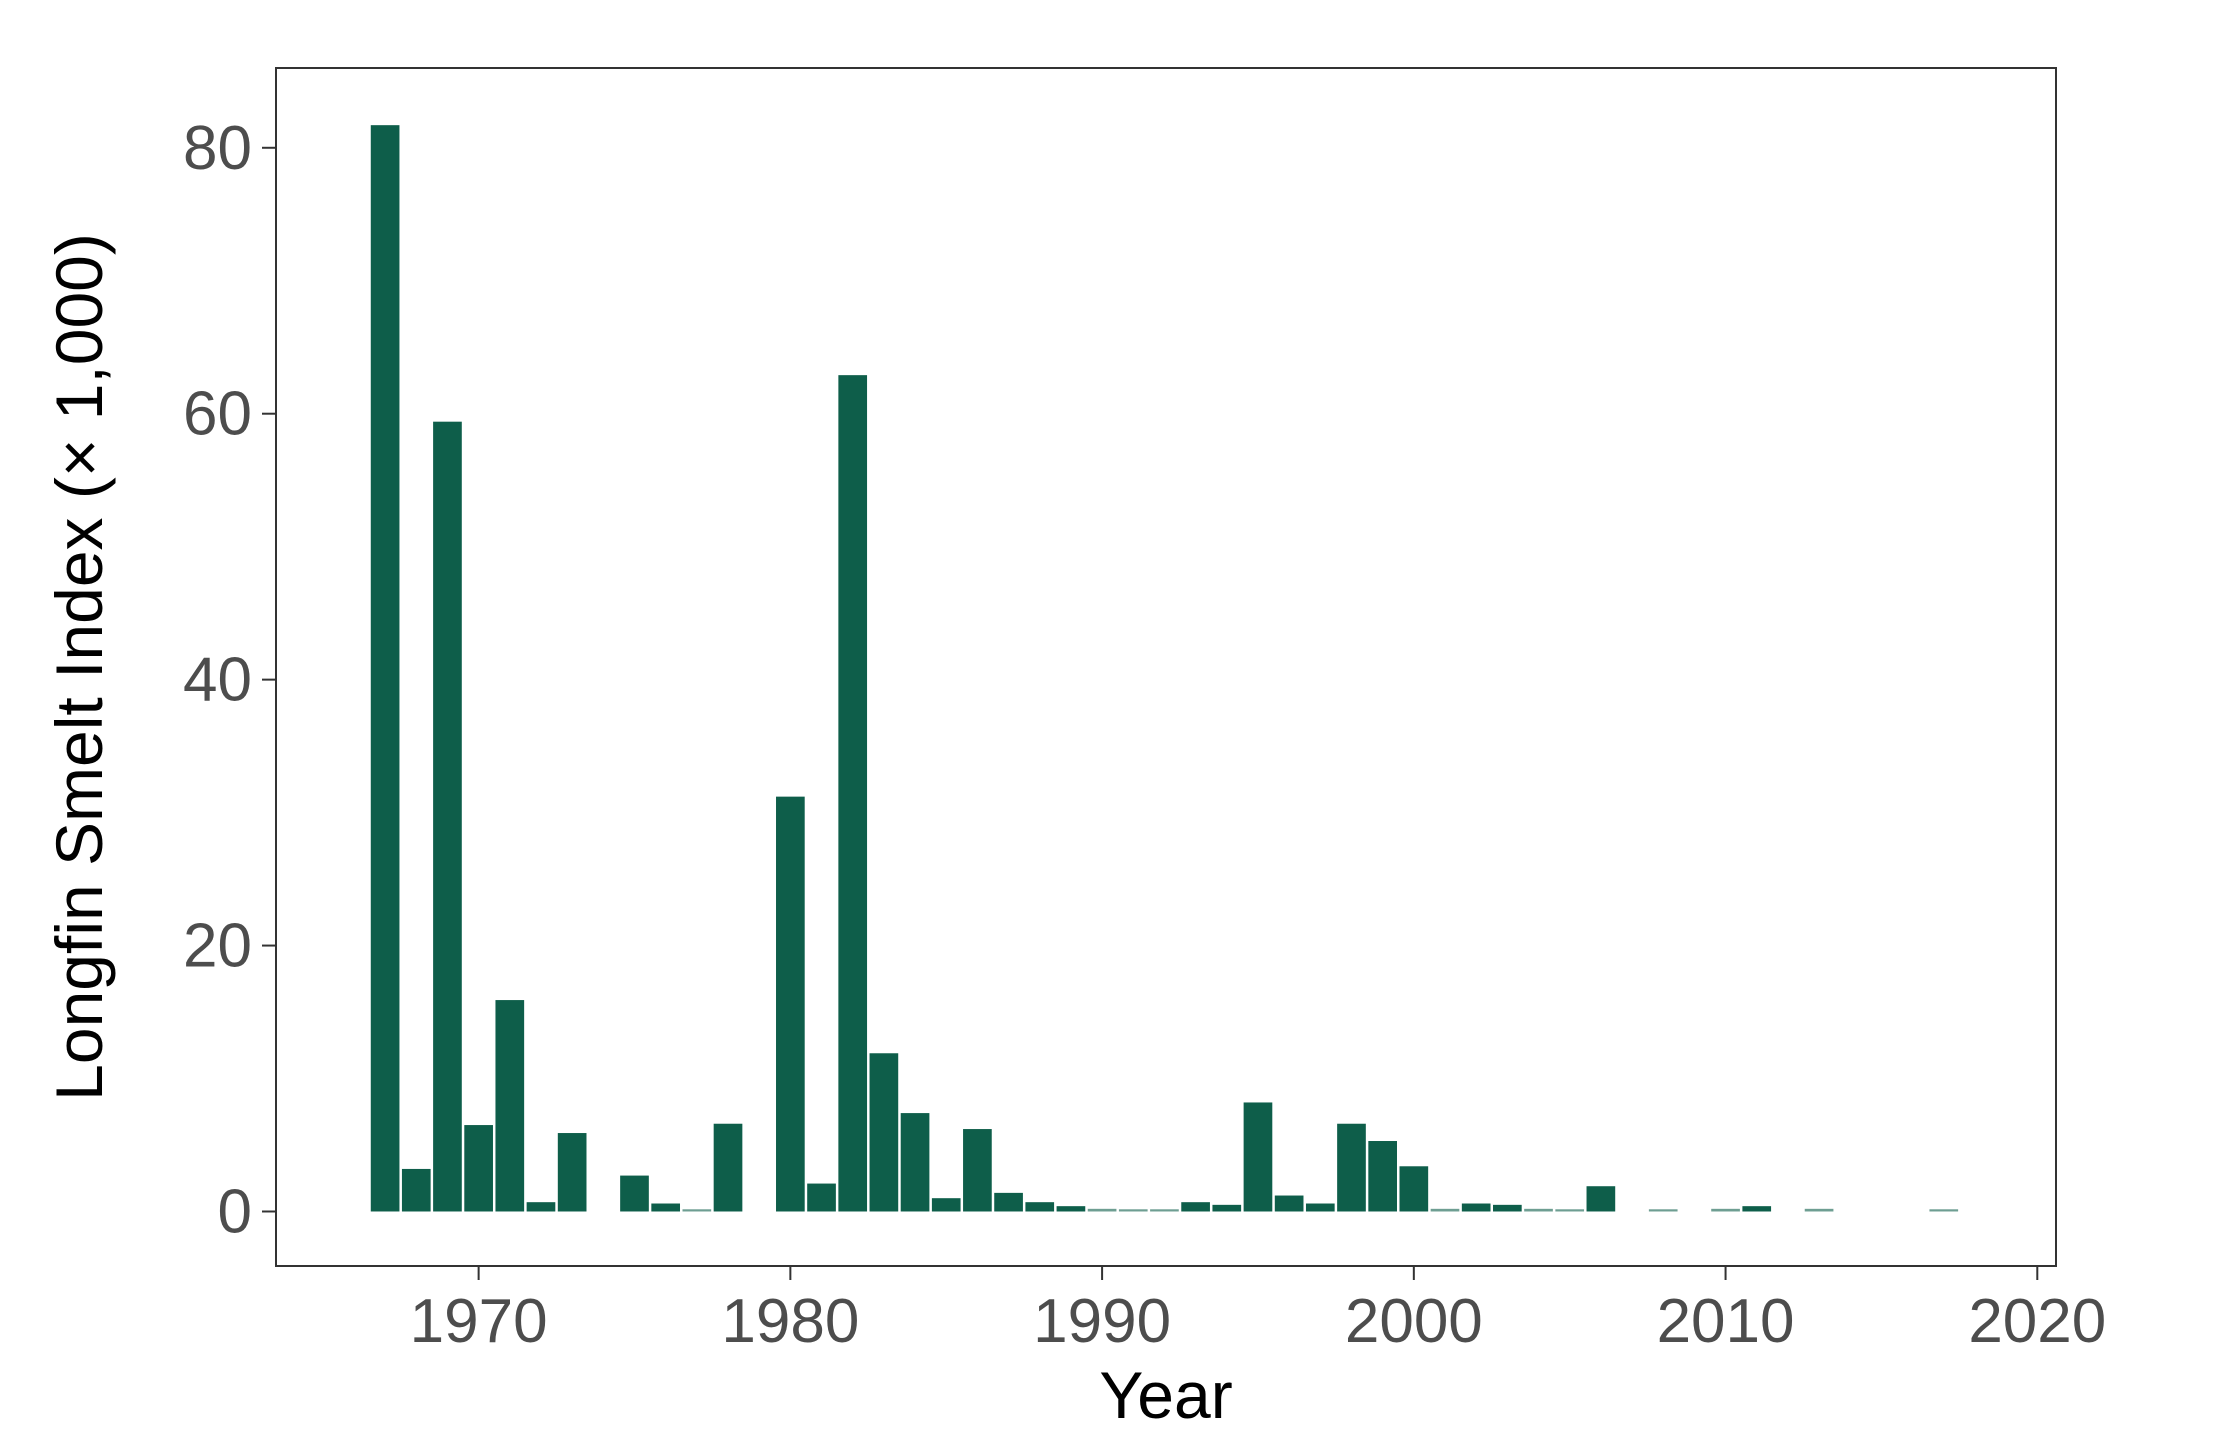 This screenshot has height=1438, width=2220. I want to click on y-tick-label: 80, so click(217, 148).